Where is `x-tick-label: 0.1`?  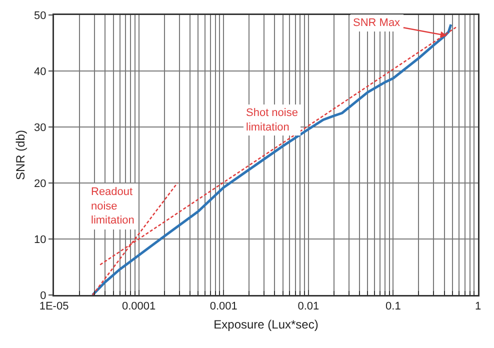
x-tick-label: 0.1 is located at coordinates (393, 306).